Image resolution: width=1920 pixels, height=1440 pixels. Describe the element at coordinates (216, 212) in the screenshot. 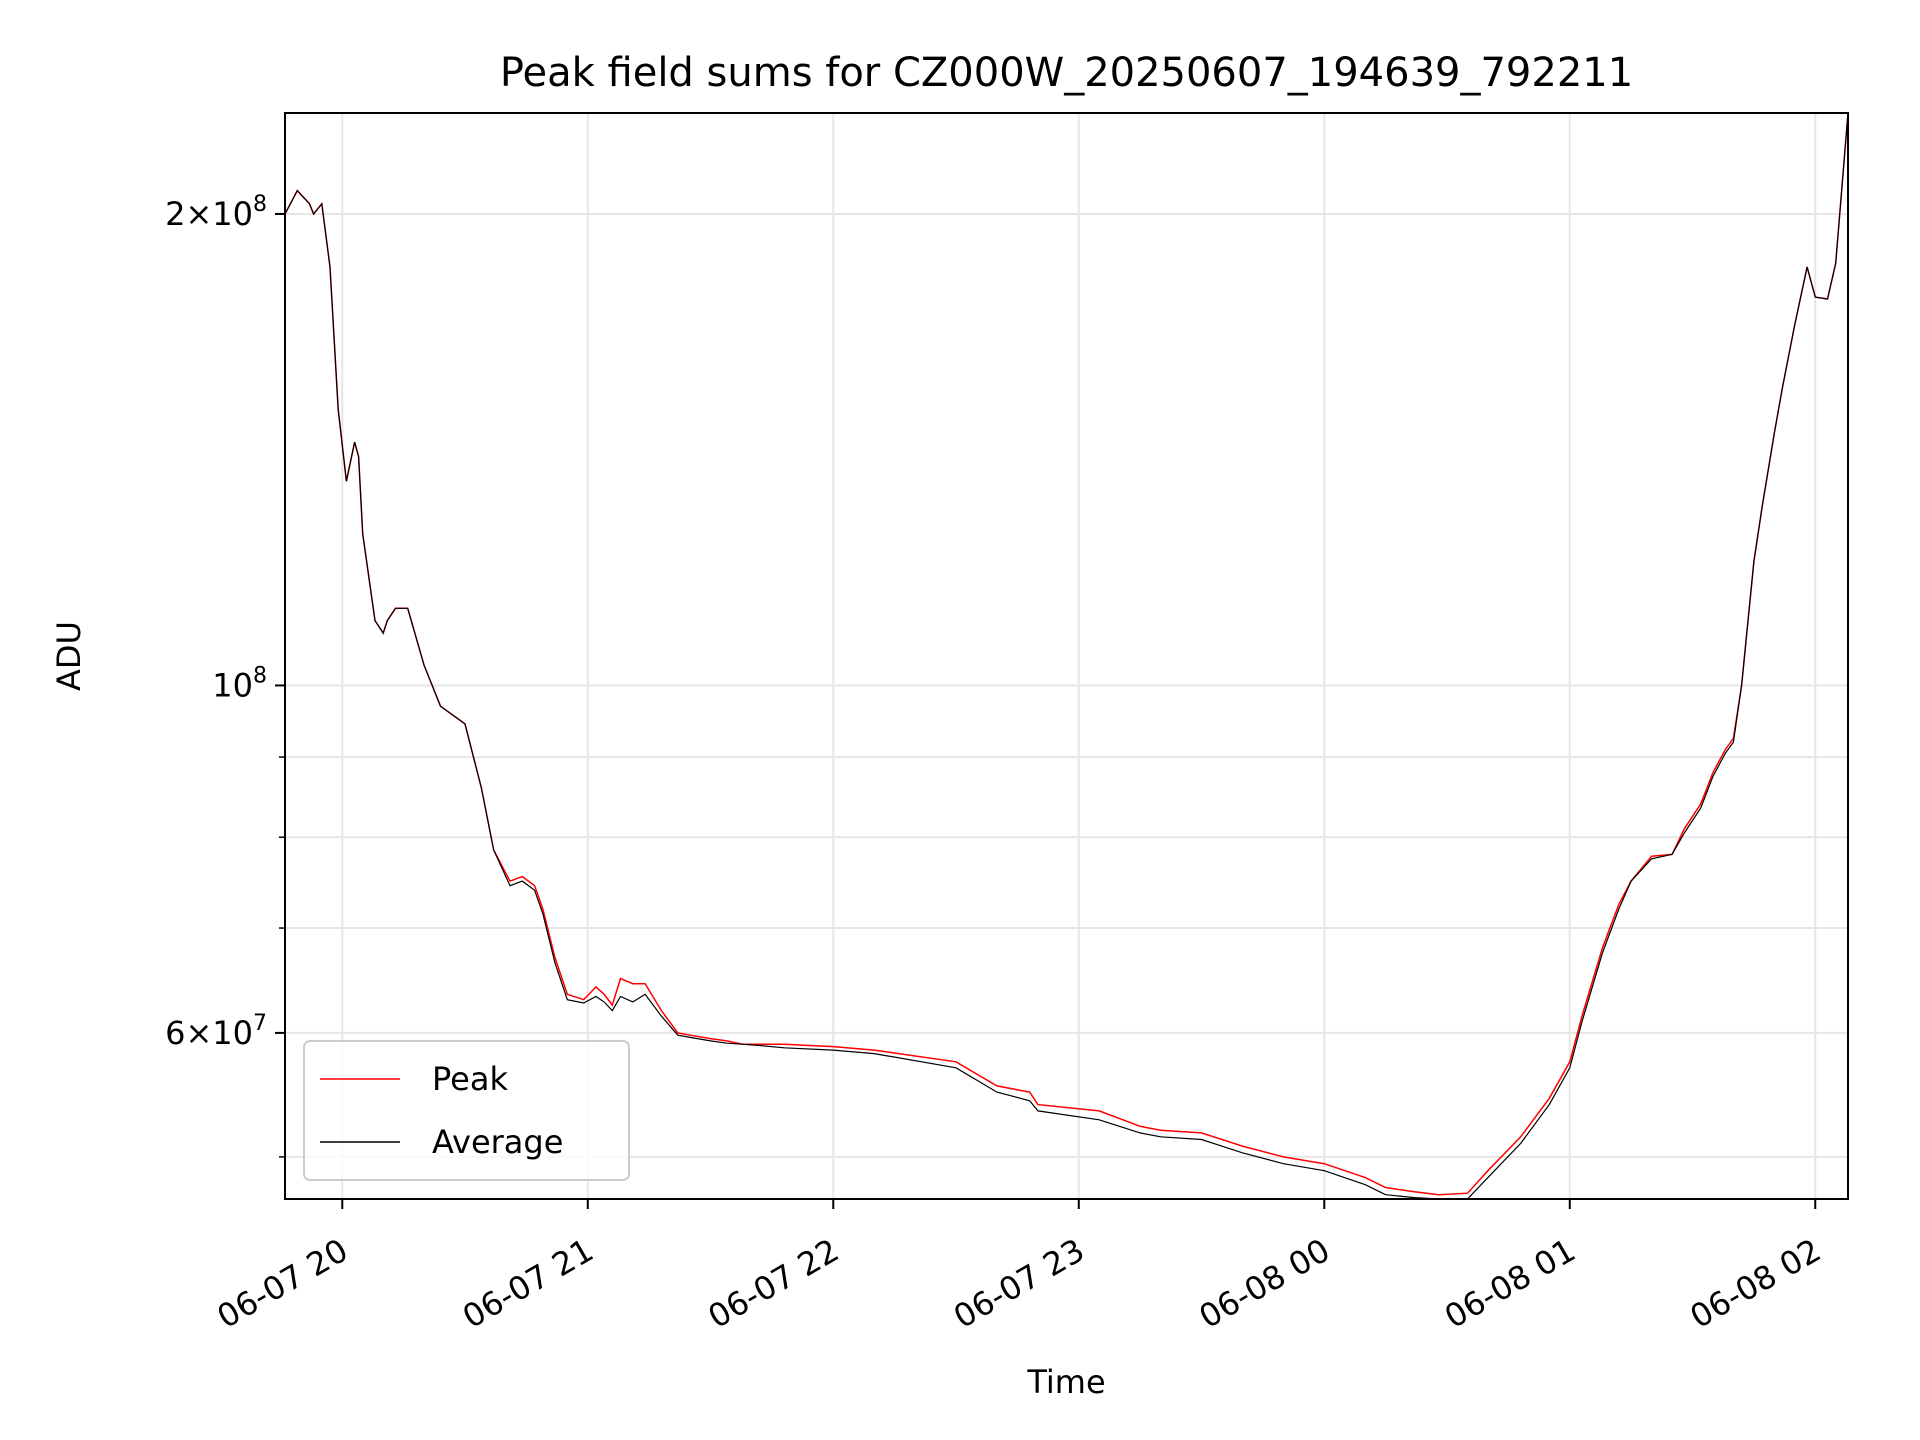

I see `y-tick-label: 2×108` at that location.